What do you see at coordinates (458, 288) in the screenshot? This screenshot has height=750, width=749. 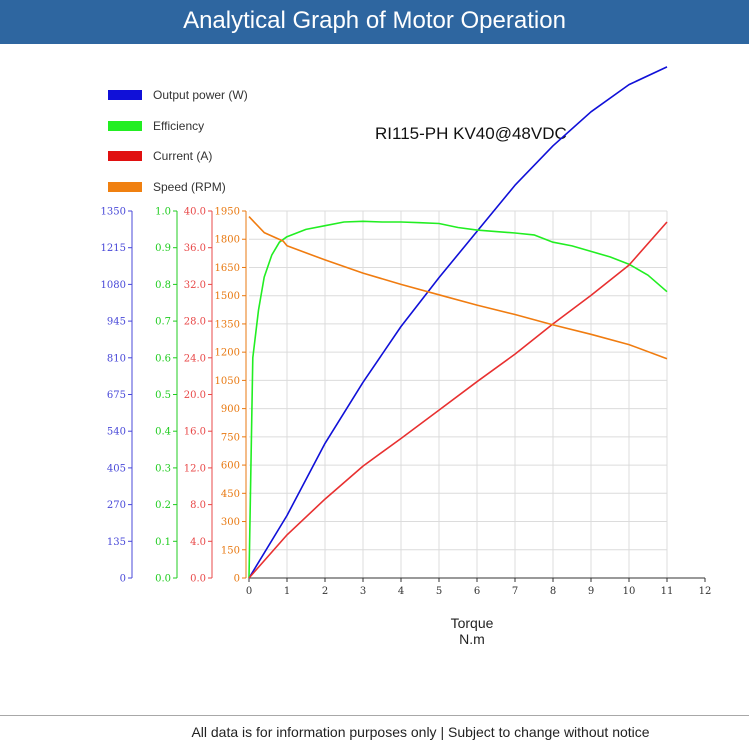 I see `series-line-speed` at bounding box center [458, 288].